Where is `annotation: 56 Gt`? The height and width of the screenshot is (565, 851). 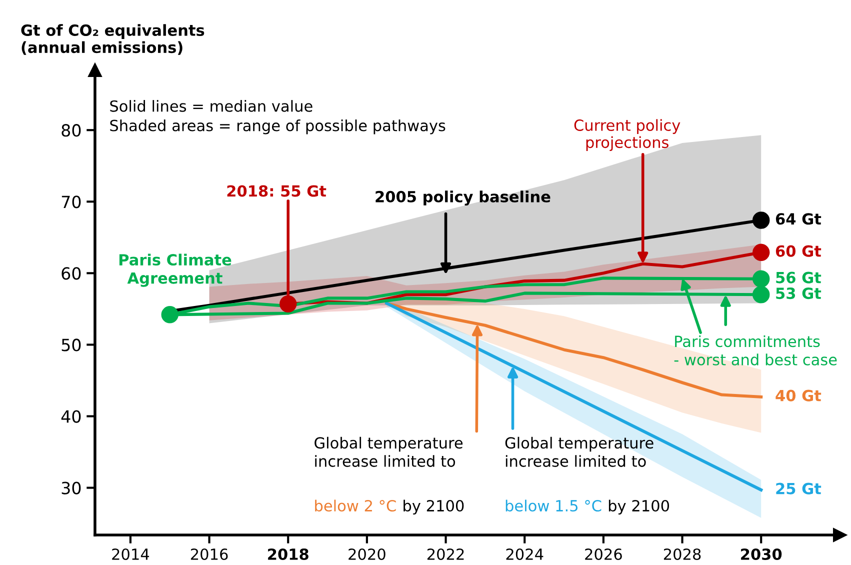
annotation: 56 Gt is located at coordinates (799, 278).